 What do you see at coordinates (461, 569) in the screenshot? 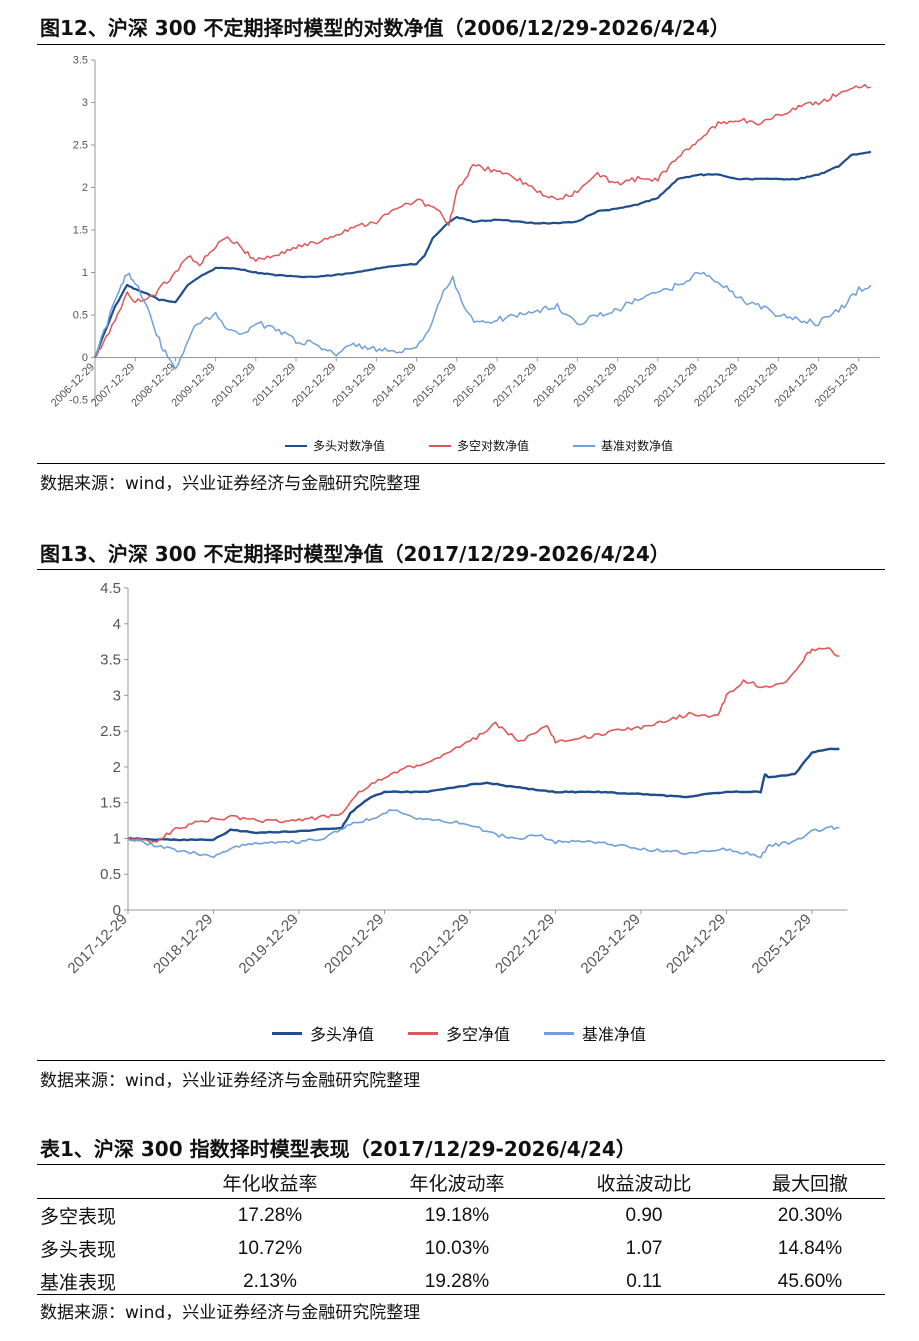
I see `fig13-top-rule` at bounding box center [461, 569].